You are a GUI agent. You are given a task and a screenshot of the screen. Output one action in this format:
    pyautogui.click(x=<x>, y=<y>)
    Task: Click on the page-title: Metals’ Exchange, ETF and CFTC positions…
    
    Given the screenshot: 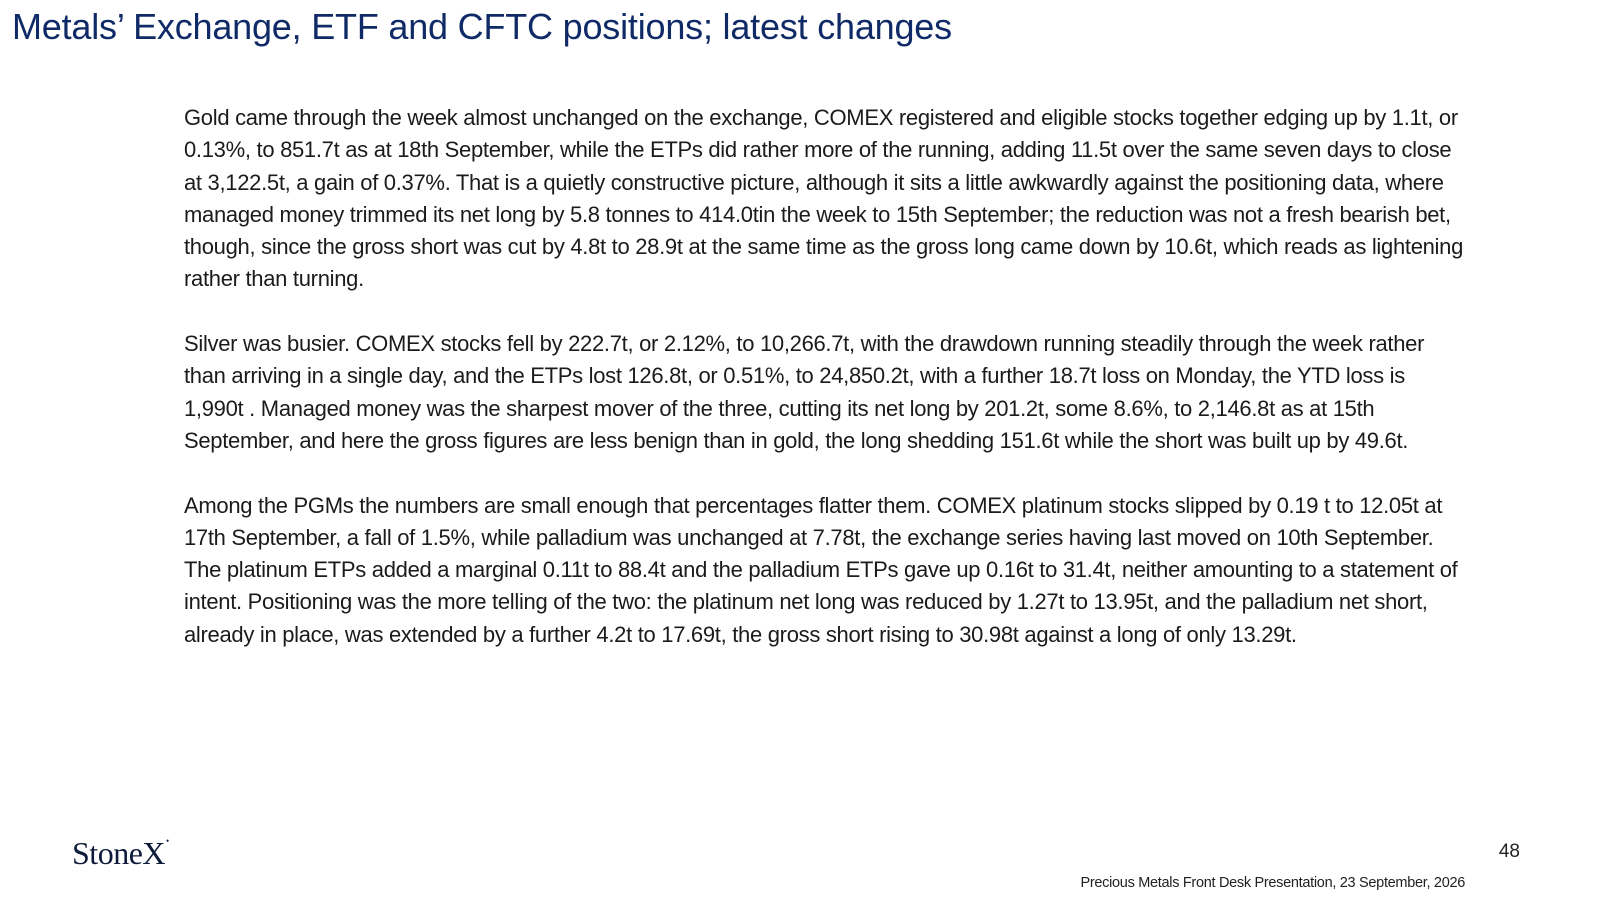 What is the action you would take?
    pyautogui.click(x=482, y=26)
    